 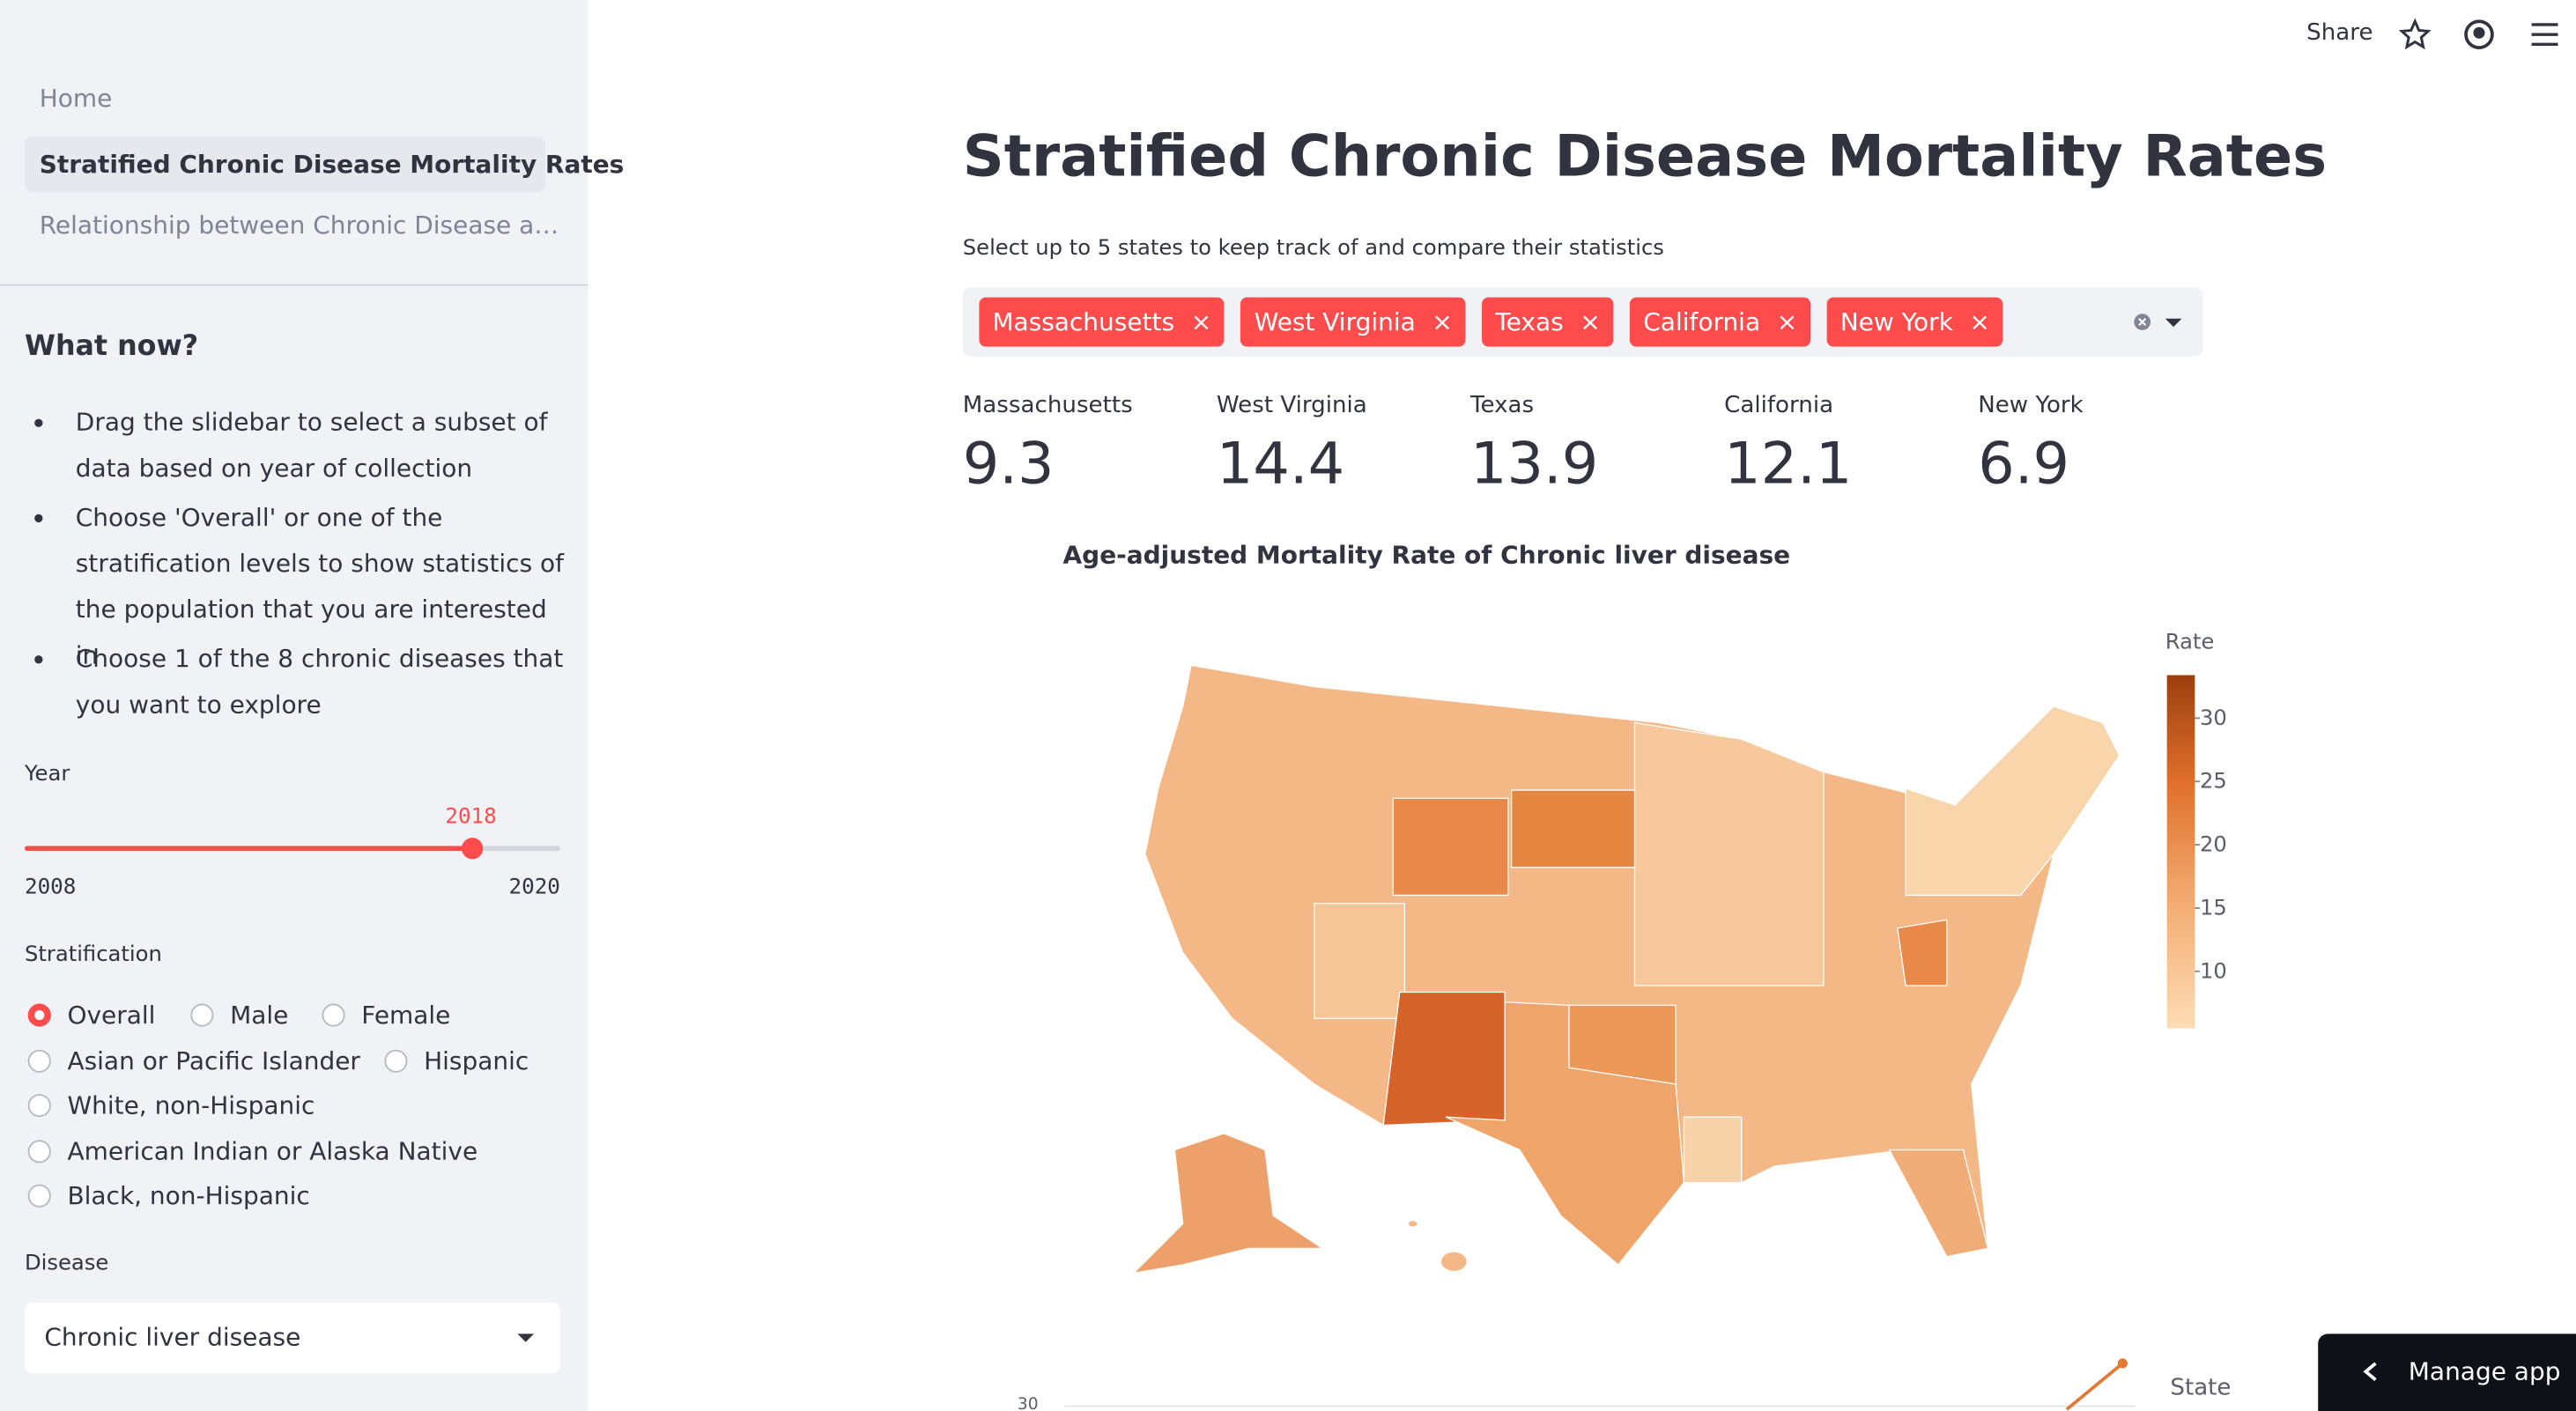 I want to click on radio-label: Asian or Pacific Islander, so click(x=214, y=1061).